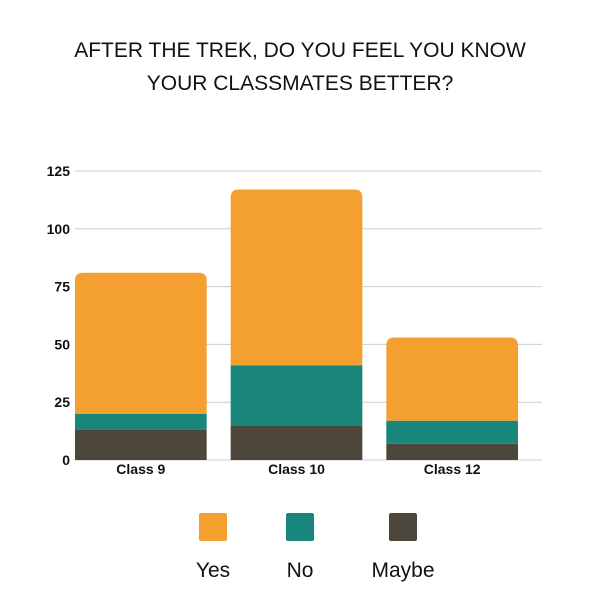 This screenshot has height=605, width=600. I want to click on y-tick-label: 100, so click(59, 229).